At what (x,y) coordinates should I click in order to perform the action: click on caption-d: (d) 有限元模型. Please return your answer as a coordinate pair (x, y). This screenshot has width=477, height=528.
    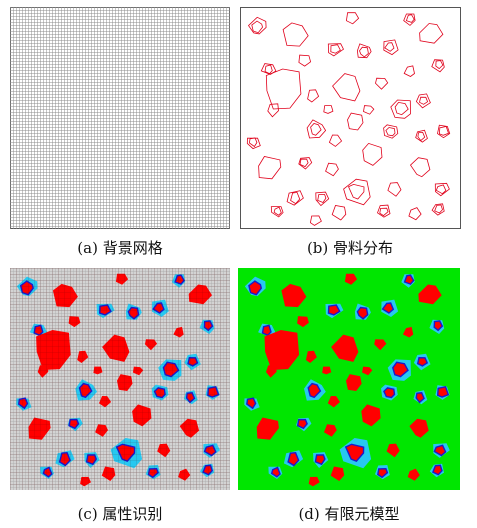
    Looking at the image, I should click on (349, 514).